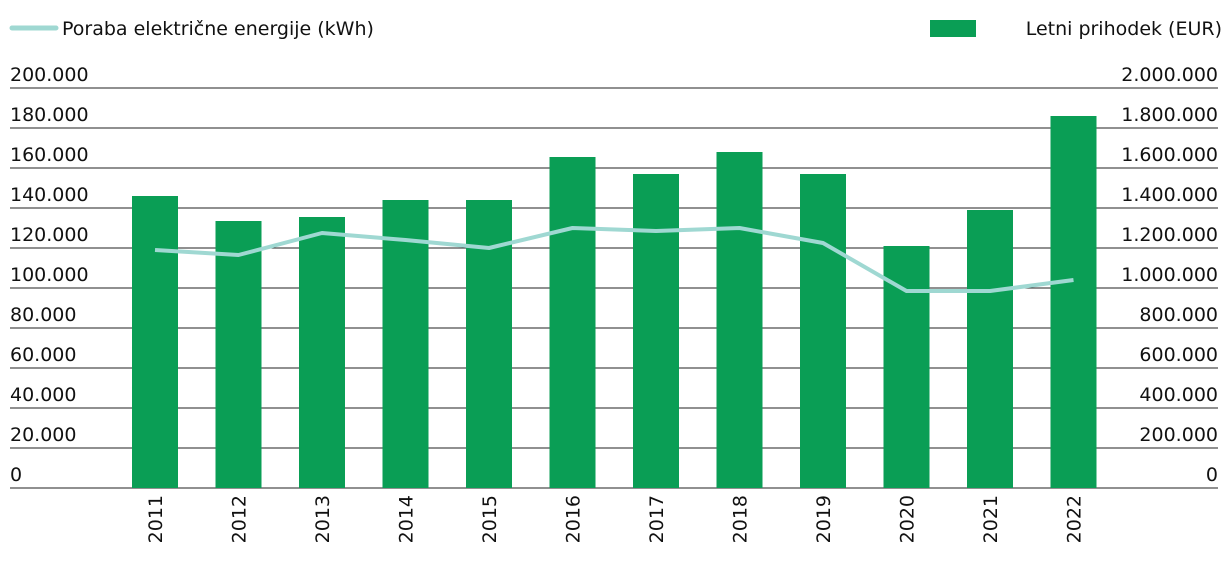  What do you see at coordinates (156, 519) in the screenshot?
I see `x-tick-label: 2011` at bounding box center [156, 519].